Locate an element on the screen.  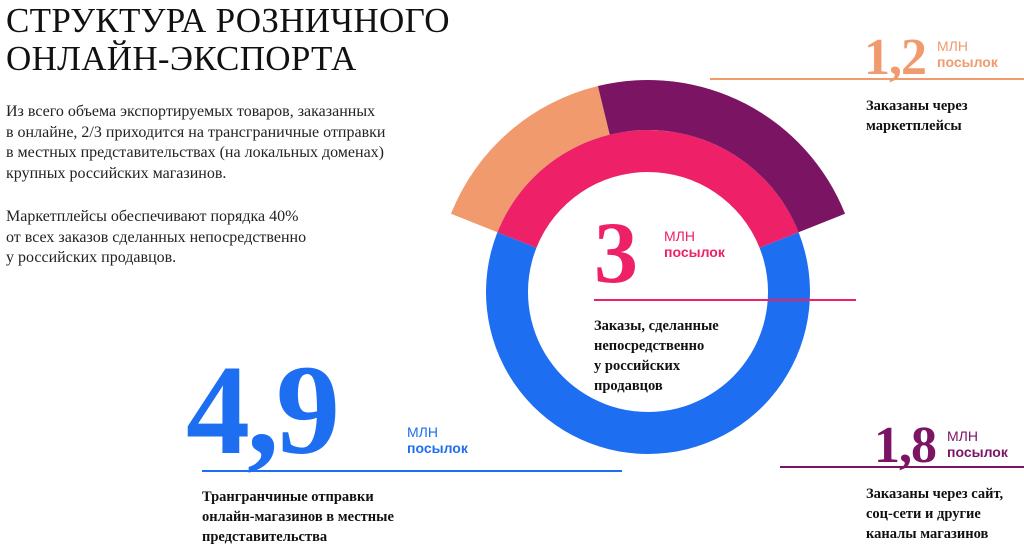
unit-parcels-marketplaces: посылок is located at coordinates (967, 62).